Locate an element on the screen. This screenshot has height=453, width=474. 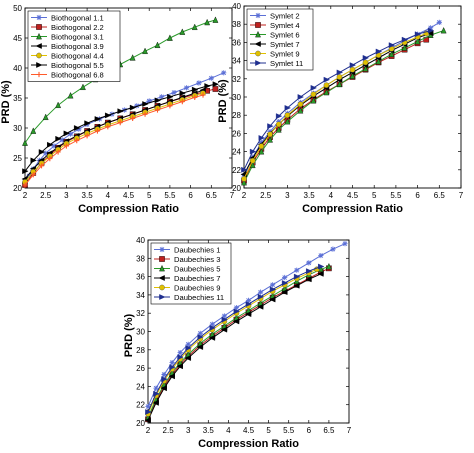
x-tick-label: 2.5 is located at coordinates (169, 430).